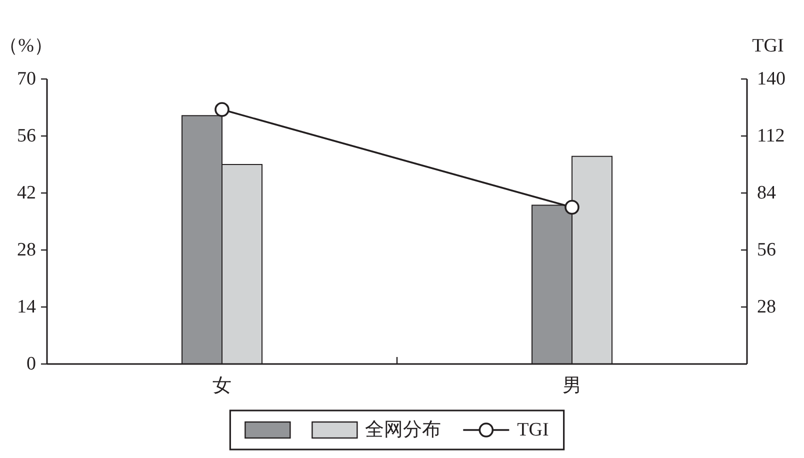 Image resolution: width=804 pixels, height=458 pixels. What do you see at coordinates (26, 250) in the screenshot?
I see `y-tick-label: 28` at bounding box center [26, 250].